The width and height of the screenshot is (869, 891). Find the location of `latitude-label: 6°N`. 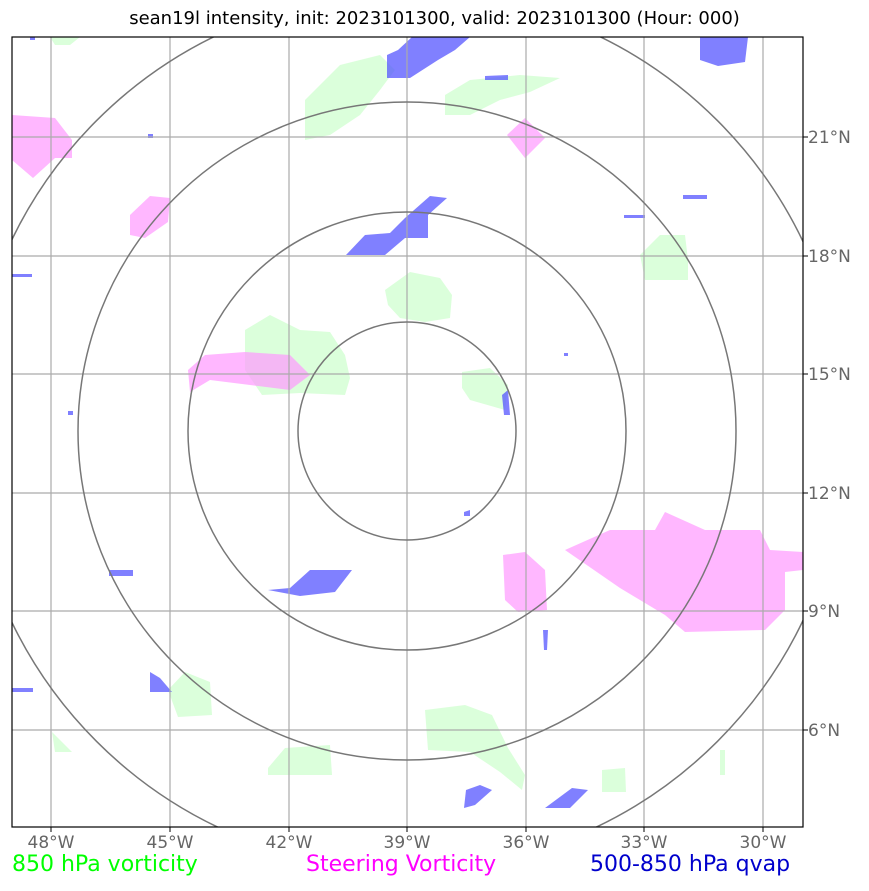

latitude-label: 6°N is located at coordinates (824, 731).